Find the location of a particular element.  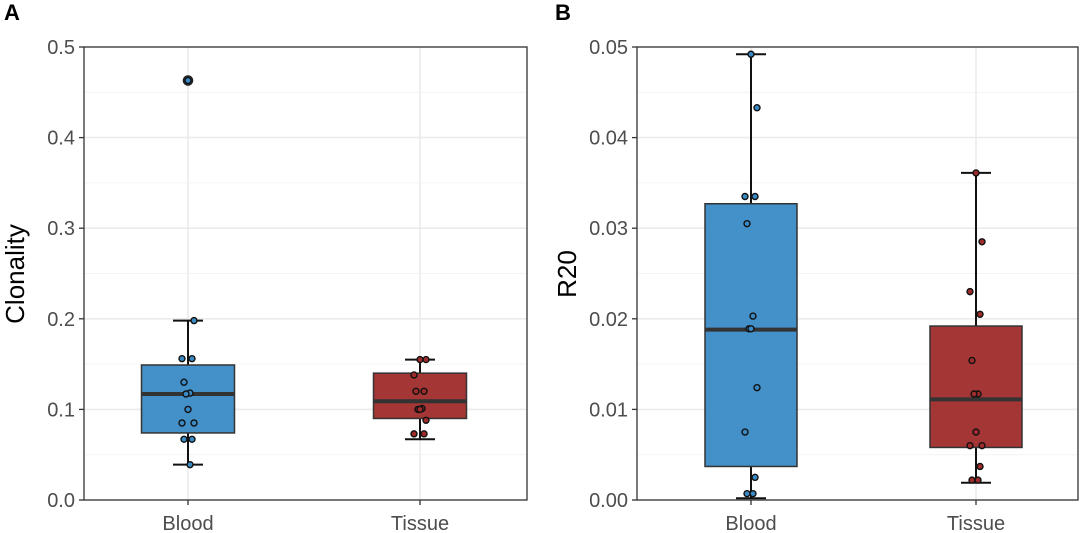

y-tick-label: 0.0 is located at coordinates (61, 501).